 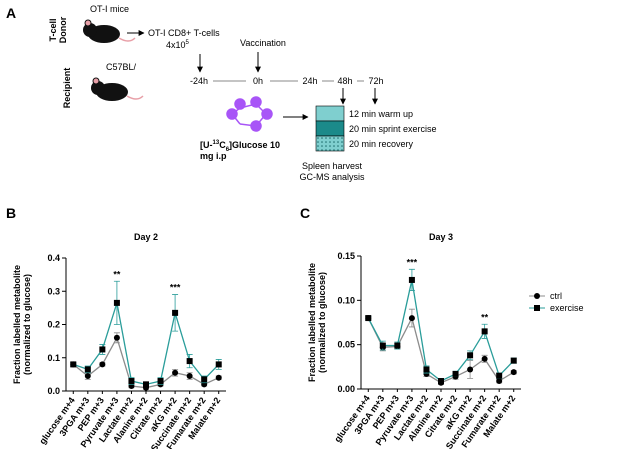 What do you see at coordinates (109, 31) in the screenshot?
I see `donor-mouse-icon` at bounding box center [109, 31].